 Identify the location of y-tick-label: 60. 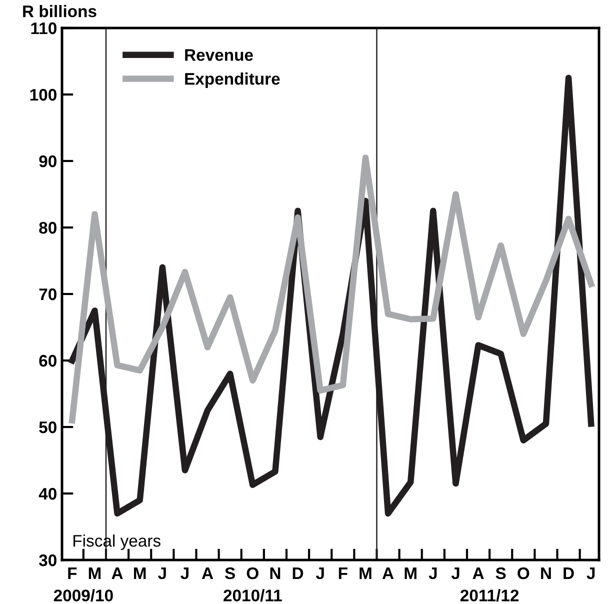
(47, 360).